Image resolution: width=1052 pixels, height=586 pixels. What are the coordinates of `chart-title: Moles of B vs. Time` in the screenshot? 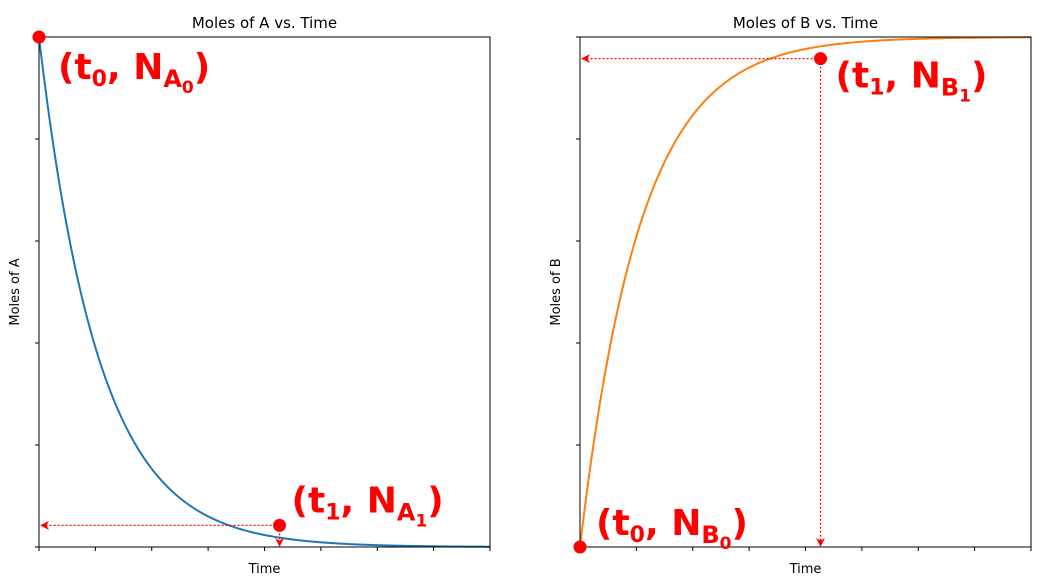 It's located at (805, 23).